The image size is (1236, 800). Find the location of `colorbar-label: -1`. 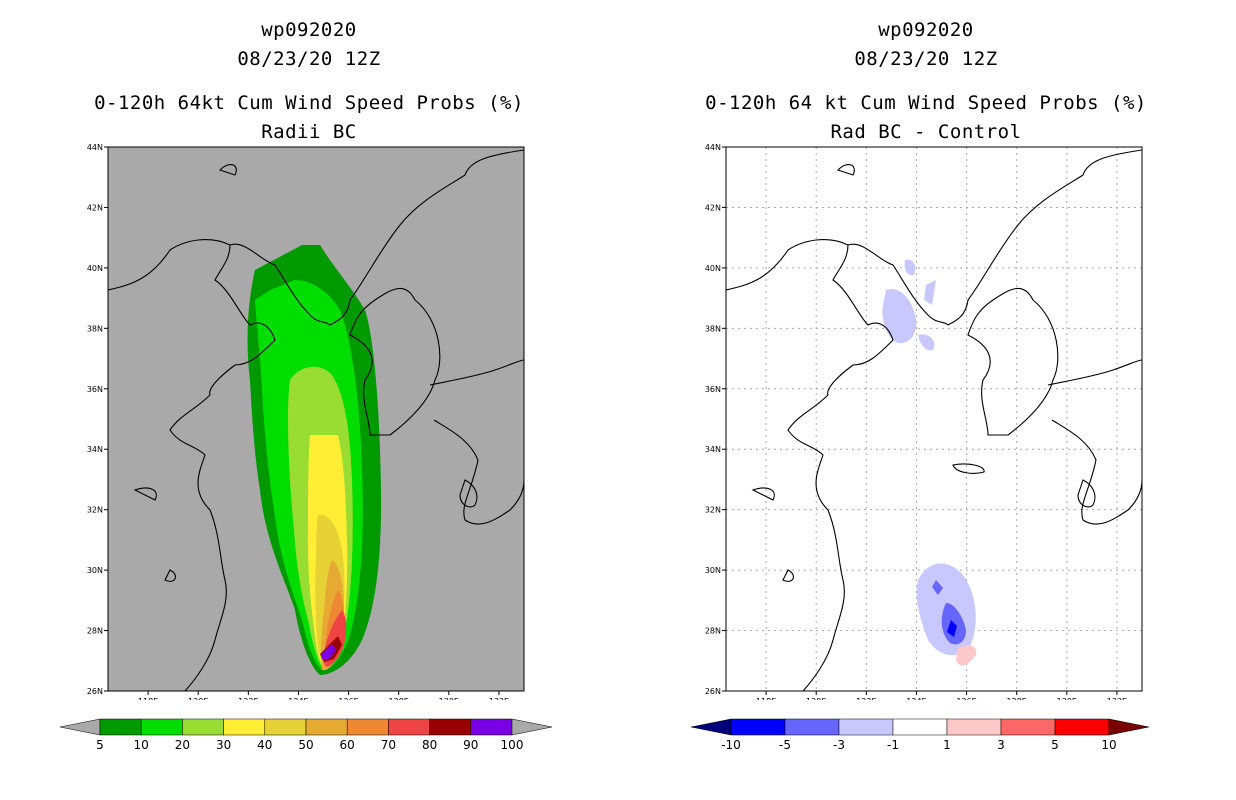

colorbar-label: -1 is located at coordinates (893, 745).